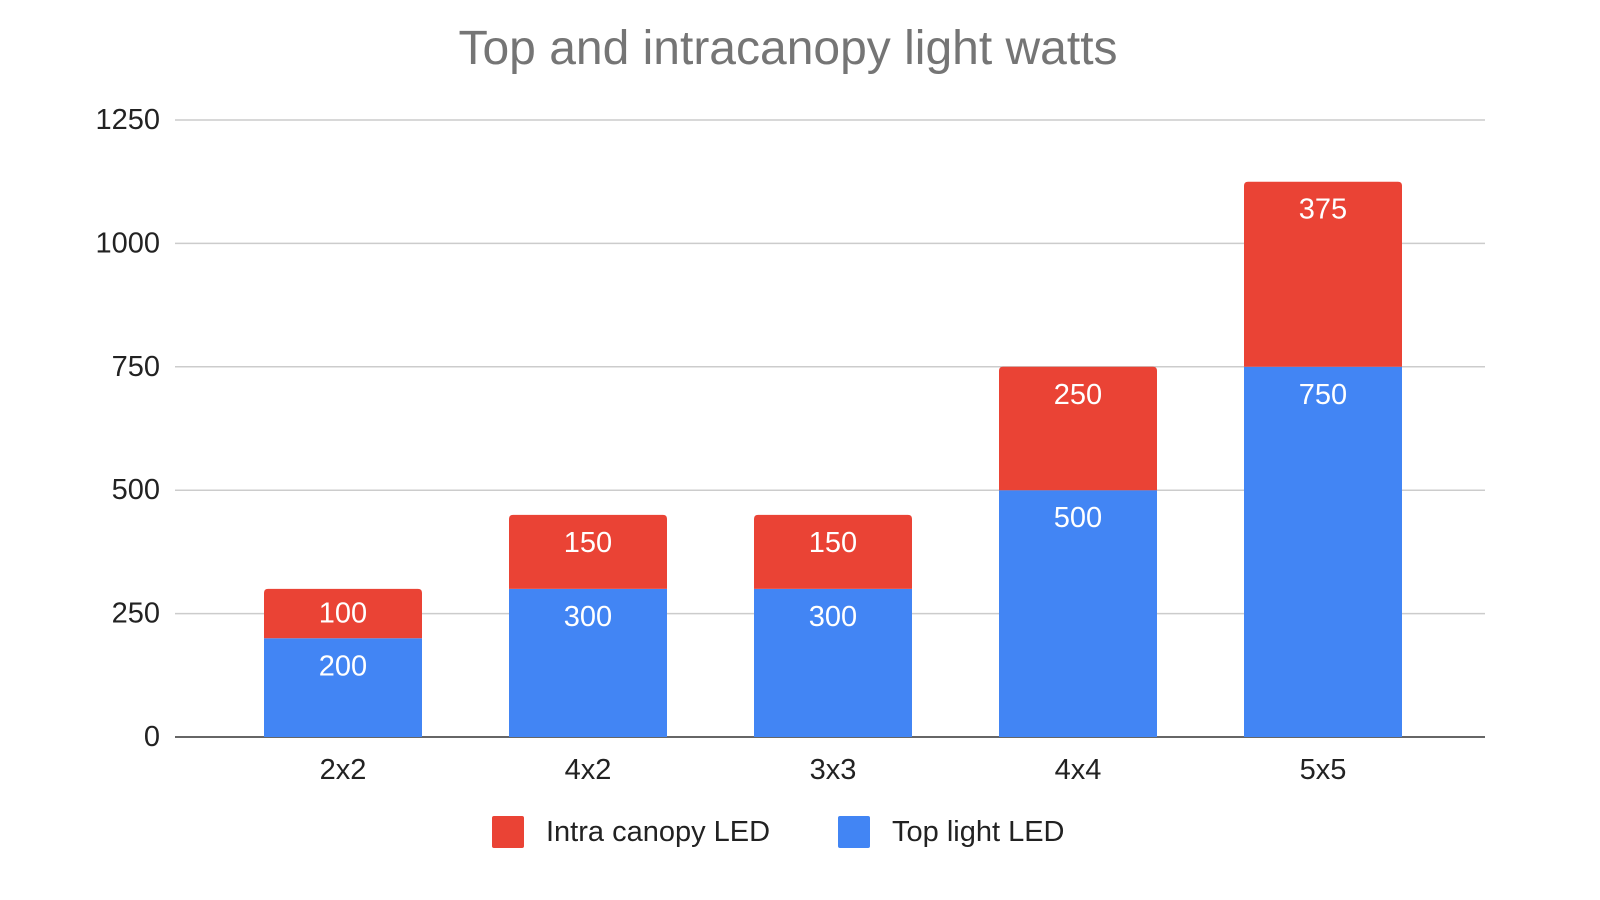 This screenshot has width=1600, height=900. I want to click on data-label: 250, so click(1078, 395).